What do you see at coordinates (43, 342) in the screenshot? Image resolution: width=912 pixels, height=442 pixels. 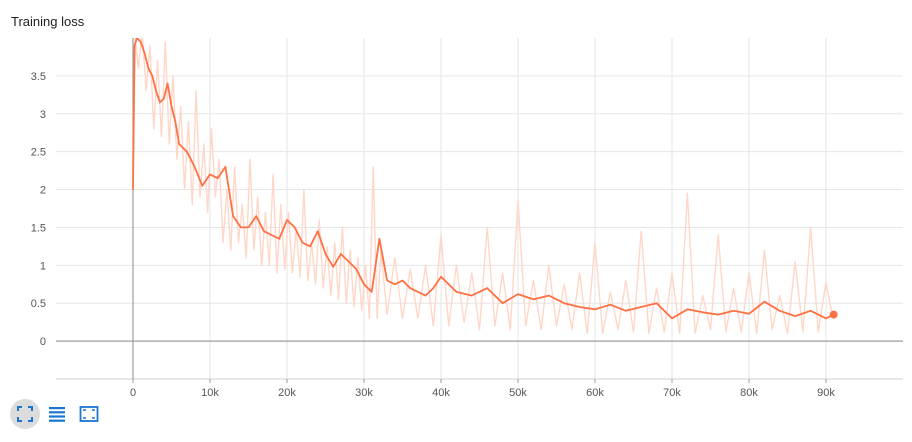 I see `y-tick-label: 0` at bounding box center [43, 342].